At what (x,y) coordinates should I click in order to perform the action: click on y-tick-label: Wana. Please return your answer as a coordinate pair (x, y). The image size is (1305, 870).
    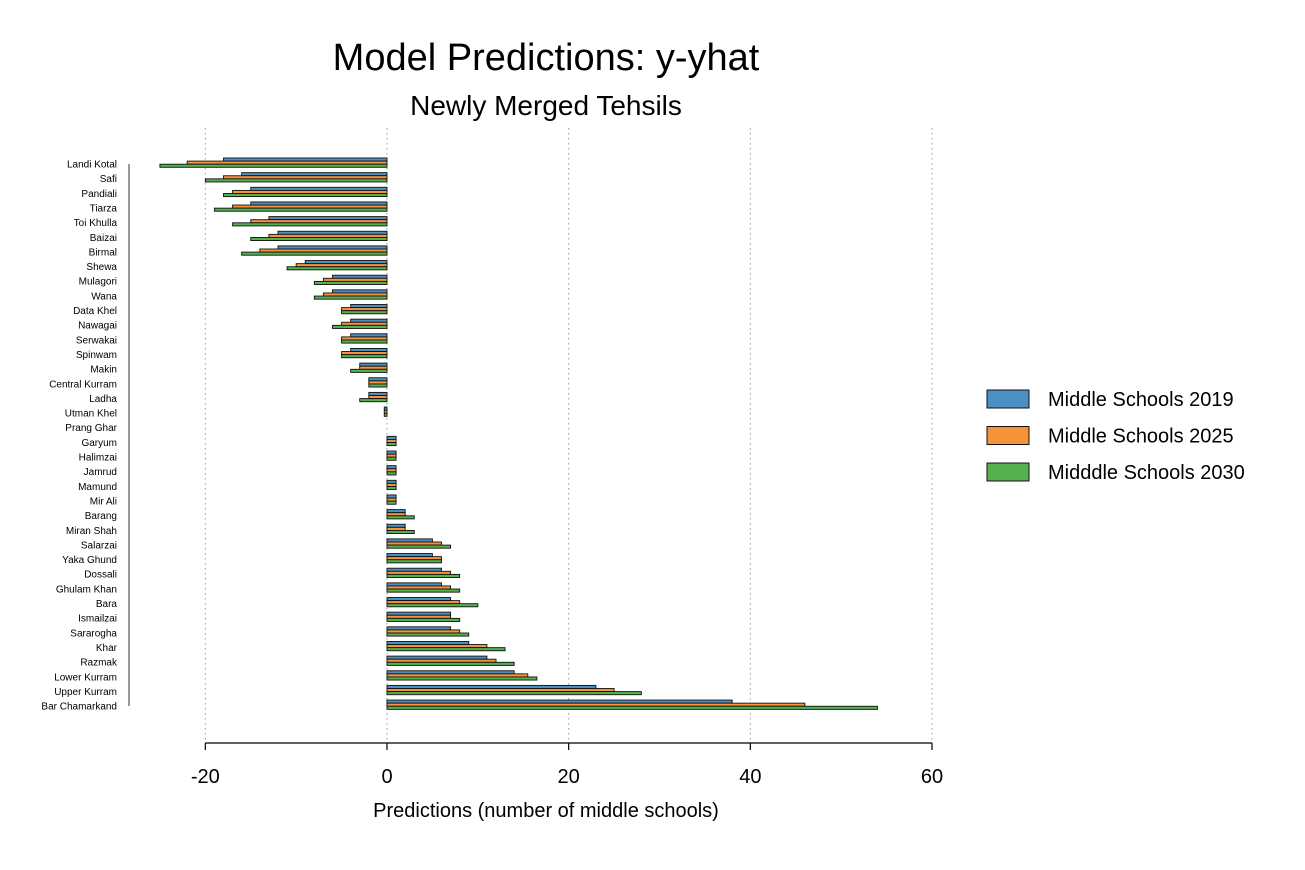
    Looking at the image, I should click on (104, 296).